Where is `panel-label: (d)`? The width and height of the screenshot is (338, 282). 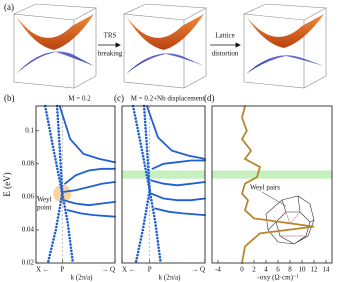 panel-label: (d) is located at coordinates (209, 98).